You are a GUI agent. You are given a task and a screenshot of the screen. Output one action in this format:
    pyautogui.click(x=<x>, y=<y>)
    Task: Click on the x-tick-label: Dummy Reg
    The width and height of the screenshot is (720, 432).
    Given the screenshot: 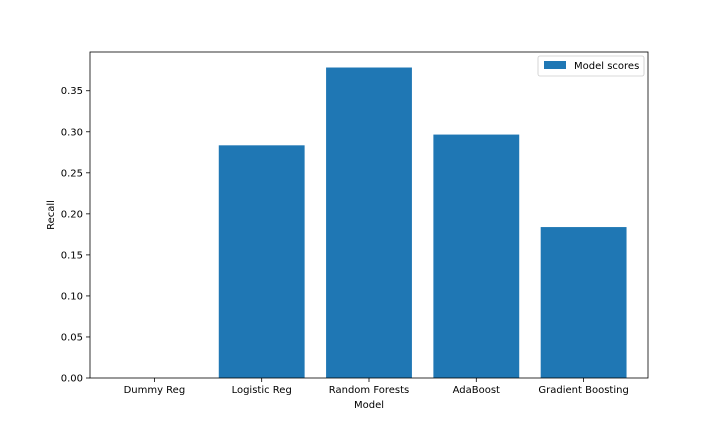 What is the action you would take?
    pyautogui.click(x=155, y=390)
    